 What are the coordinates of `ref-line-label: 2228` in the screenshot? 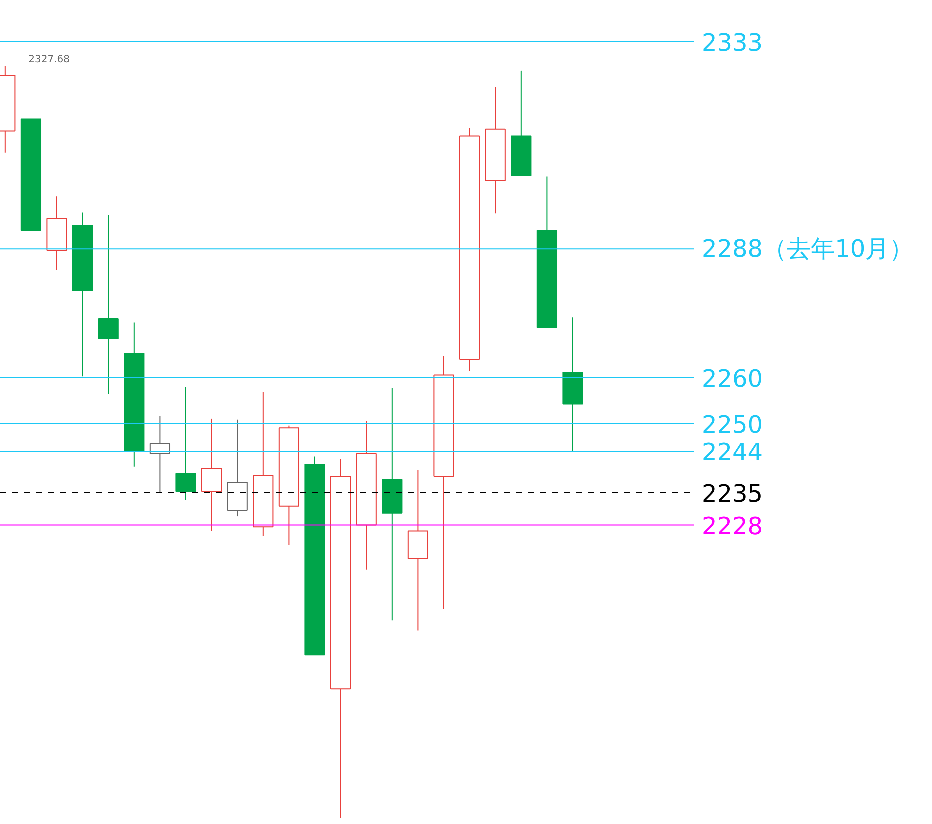 It's located at (733, 526).